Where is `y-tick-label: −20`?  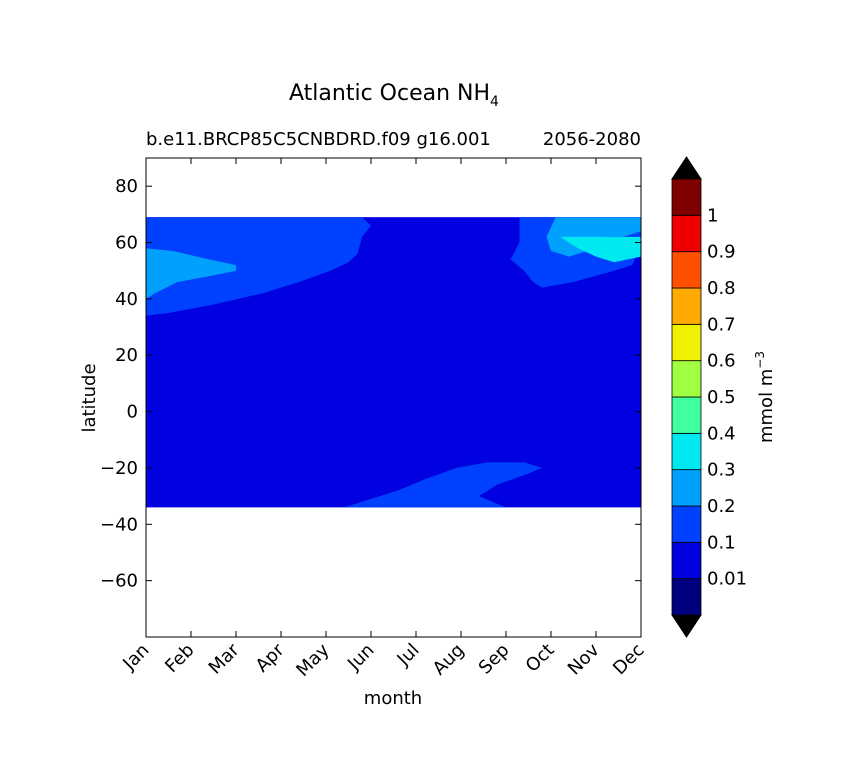 y-tick-label: −20 is located at coordinates (119, 468).